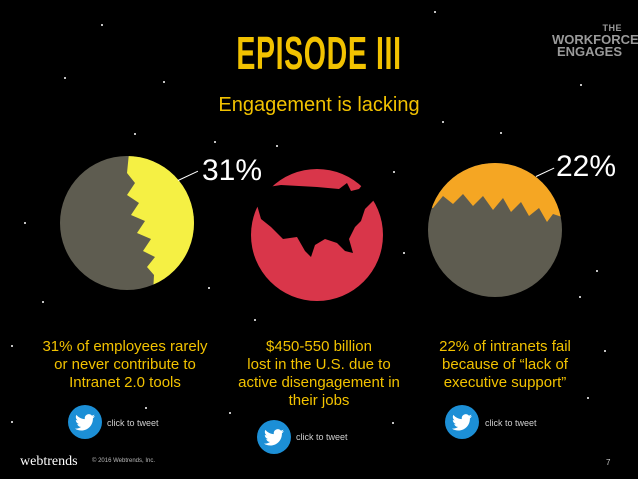 The image size is (638, 479). I want to click on brand-logo: THE WORKFORCE ENGAGES, so click(595, 40).